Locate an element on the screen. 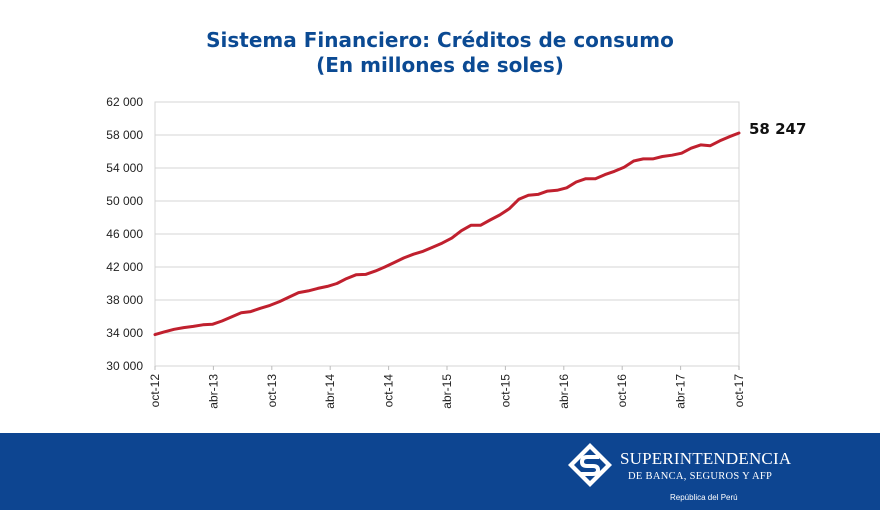 The image size is (880, 510). y-tick-label: 42 000 is located at coordinates (124, 267).